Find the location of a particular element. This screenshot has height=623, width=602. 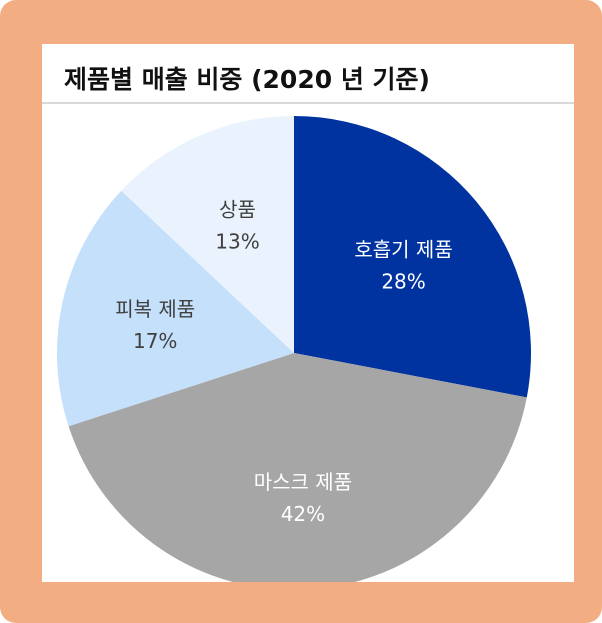

label-clothing: 피복 제품 17% is located at coordinates (155, 325).